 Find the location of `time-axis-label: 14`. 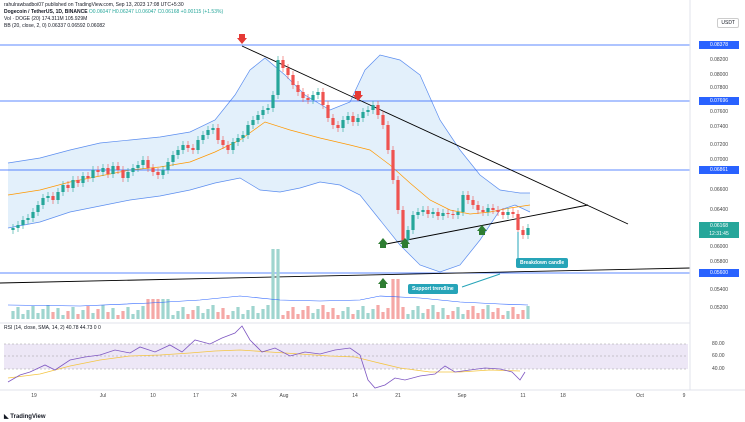

time-axis-label: 14 is located at coordinates (355, 396).